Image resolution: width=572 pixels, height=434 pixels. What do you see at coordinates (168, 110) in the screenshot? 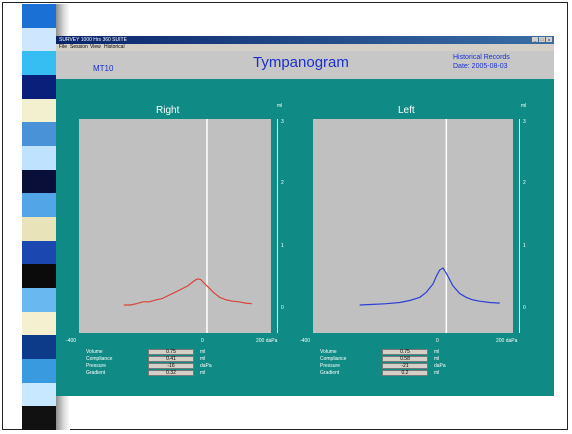
I see `right-panel-title: Right` at bounding box center [168, 110].